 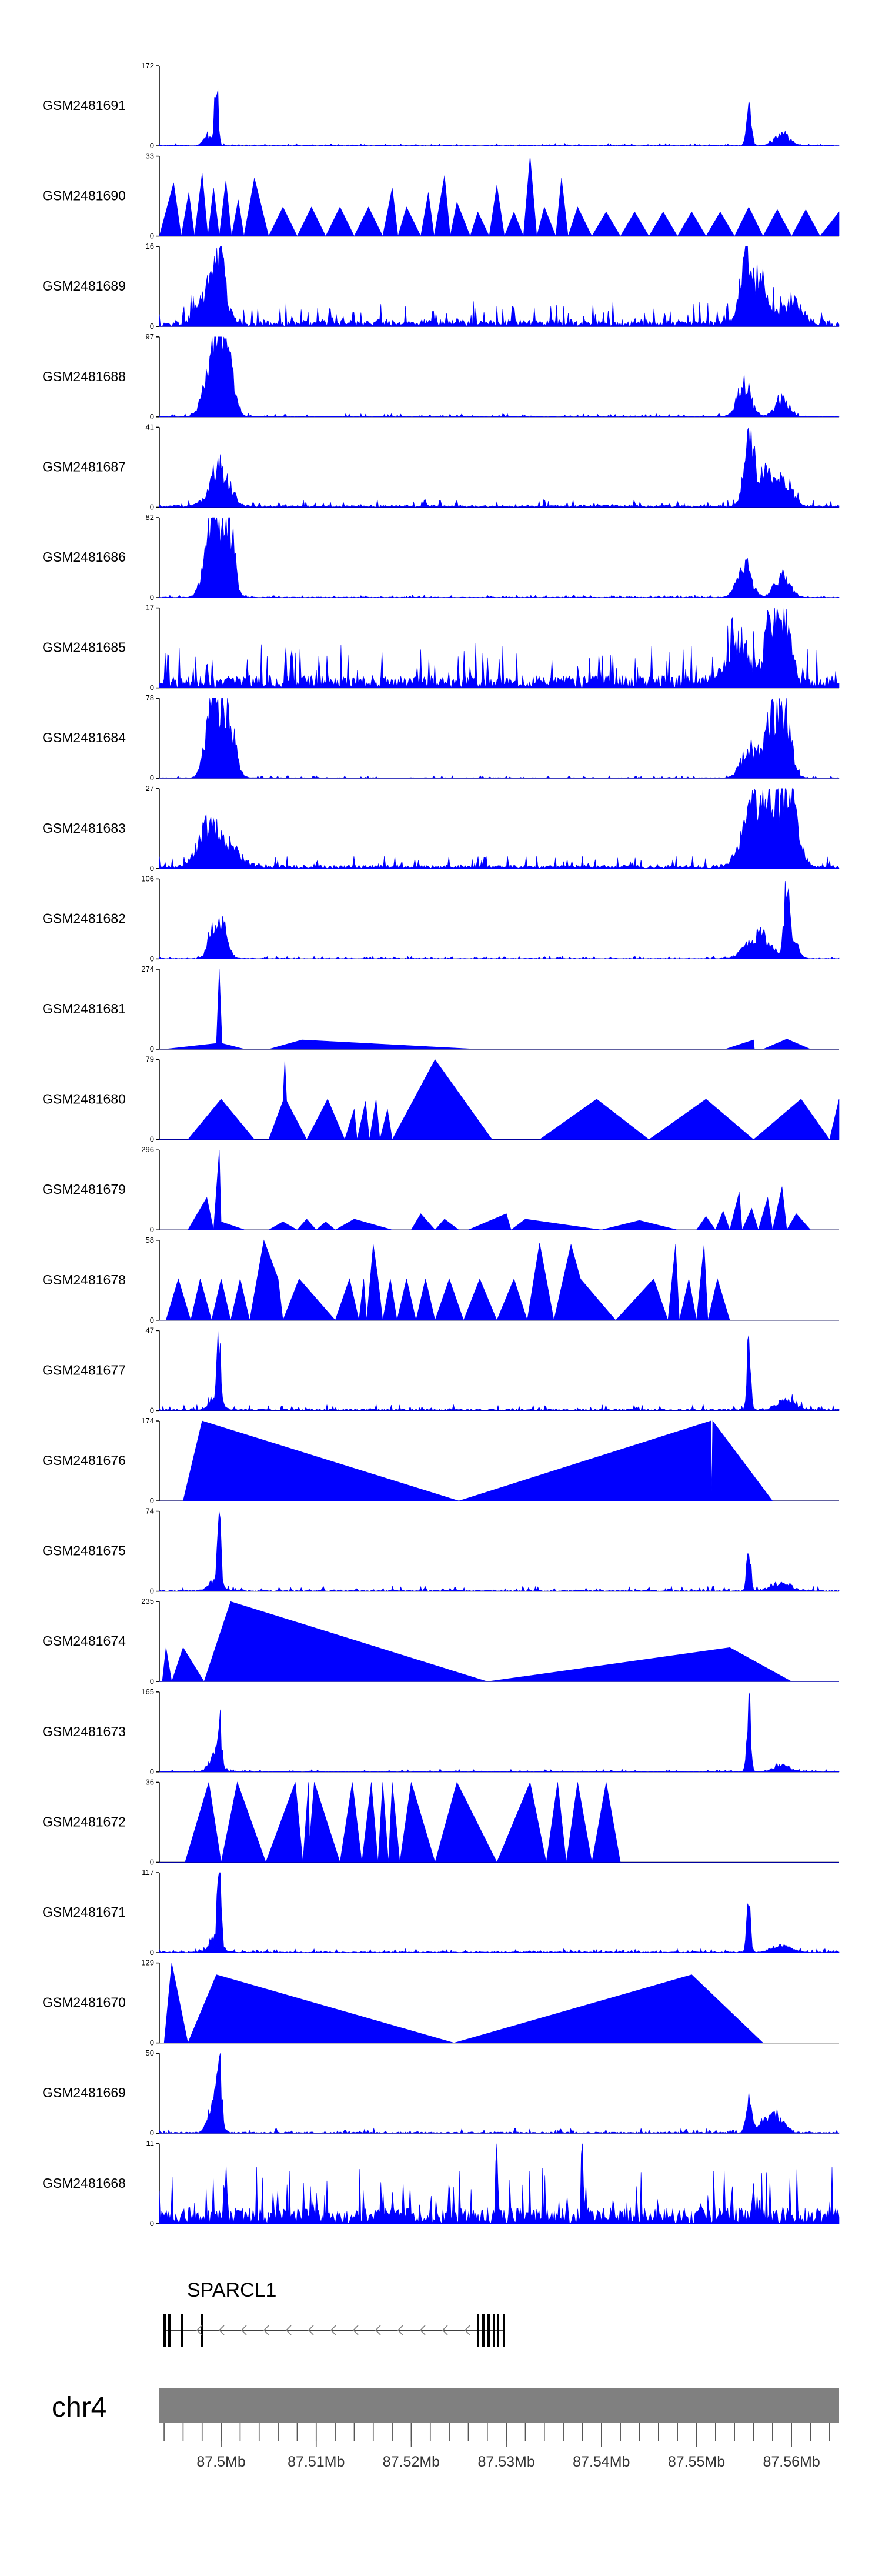 I want to click on ymax-label: 36, so click(x=150, y=1781).